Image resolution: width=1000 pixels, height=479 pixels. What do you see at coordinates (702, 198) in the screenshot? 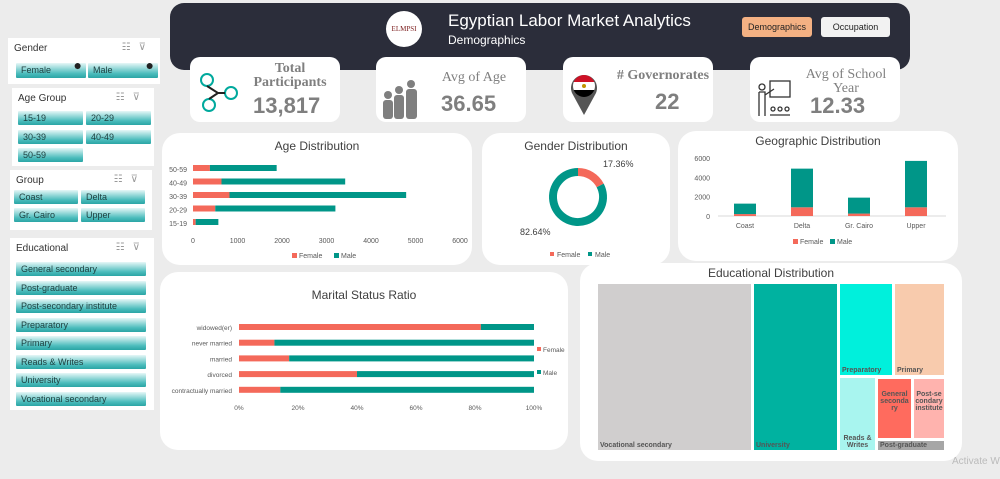
I see `geo-y-tick: 2000` at bounding box center [702, 198].